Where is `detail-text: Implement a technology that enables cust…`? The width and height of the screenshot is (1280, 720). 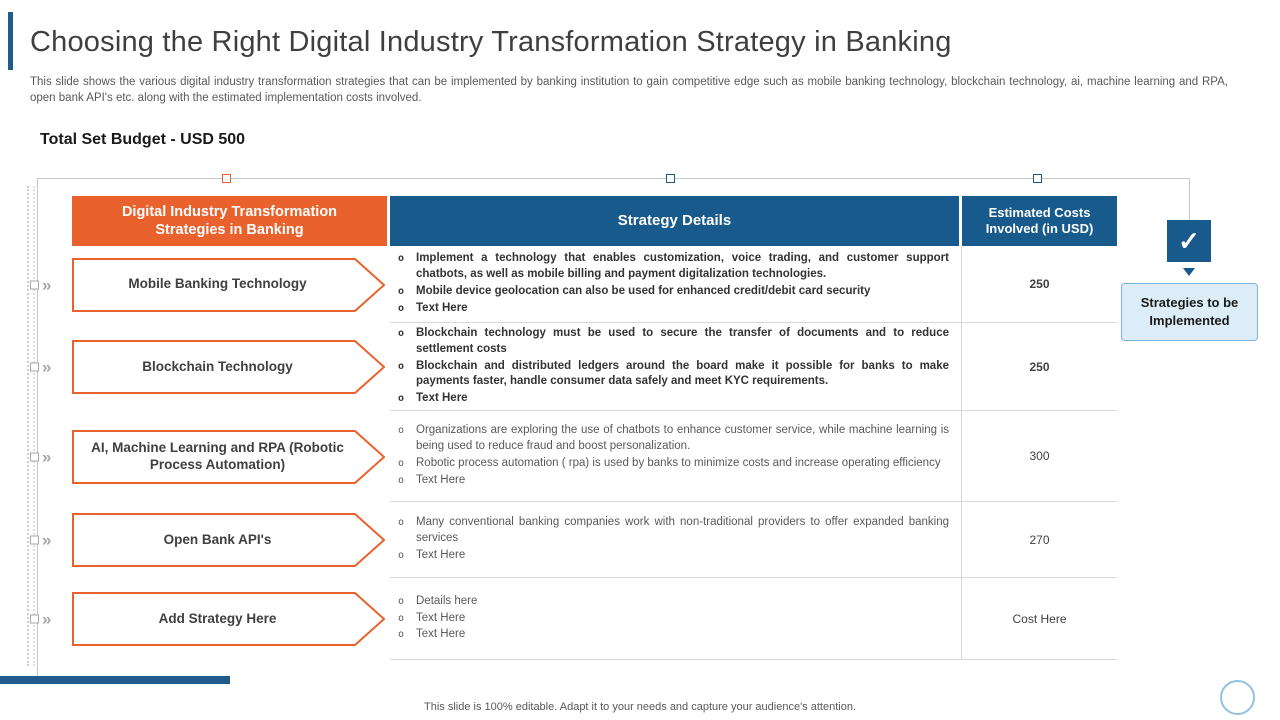
detail-text: Implement a technology that enables cust… is located at coordinates (682, 266).